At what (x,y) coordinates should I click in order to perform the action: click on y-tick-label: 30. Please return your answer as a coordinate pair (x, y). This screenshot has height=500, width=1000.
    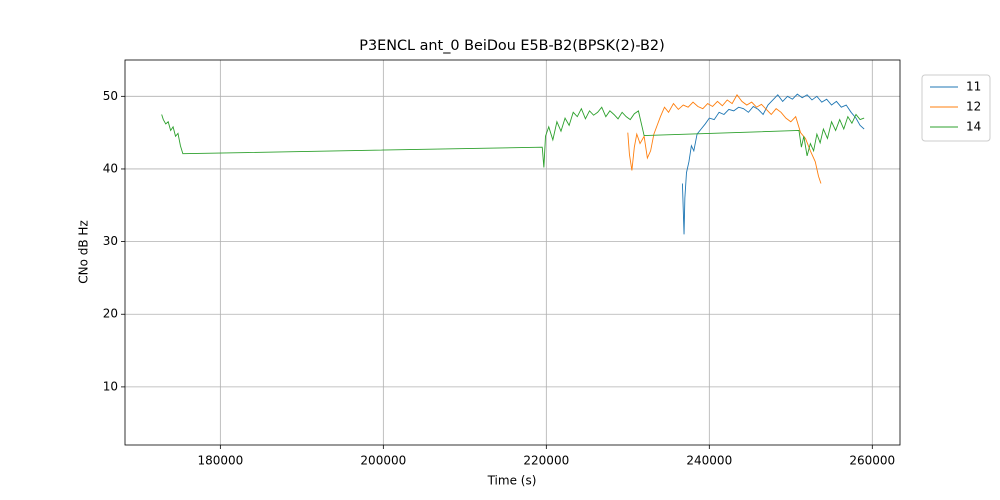
    Looking at the image, I should click on (110, 241).